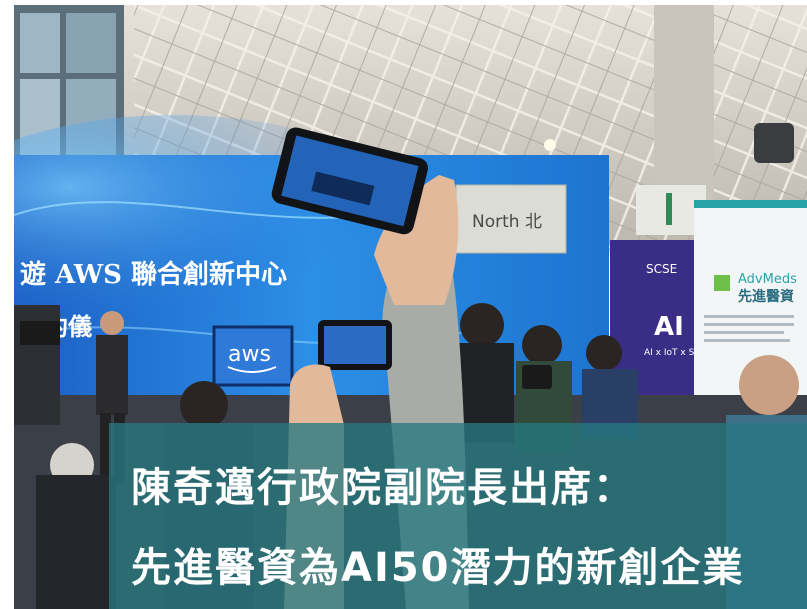 The width and height of the screenshot is (807, 609). I want to click on svg-text: AI x IoT x Smar, so click(678, 353).